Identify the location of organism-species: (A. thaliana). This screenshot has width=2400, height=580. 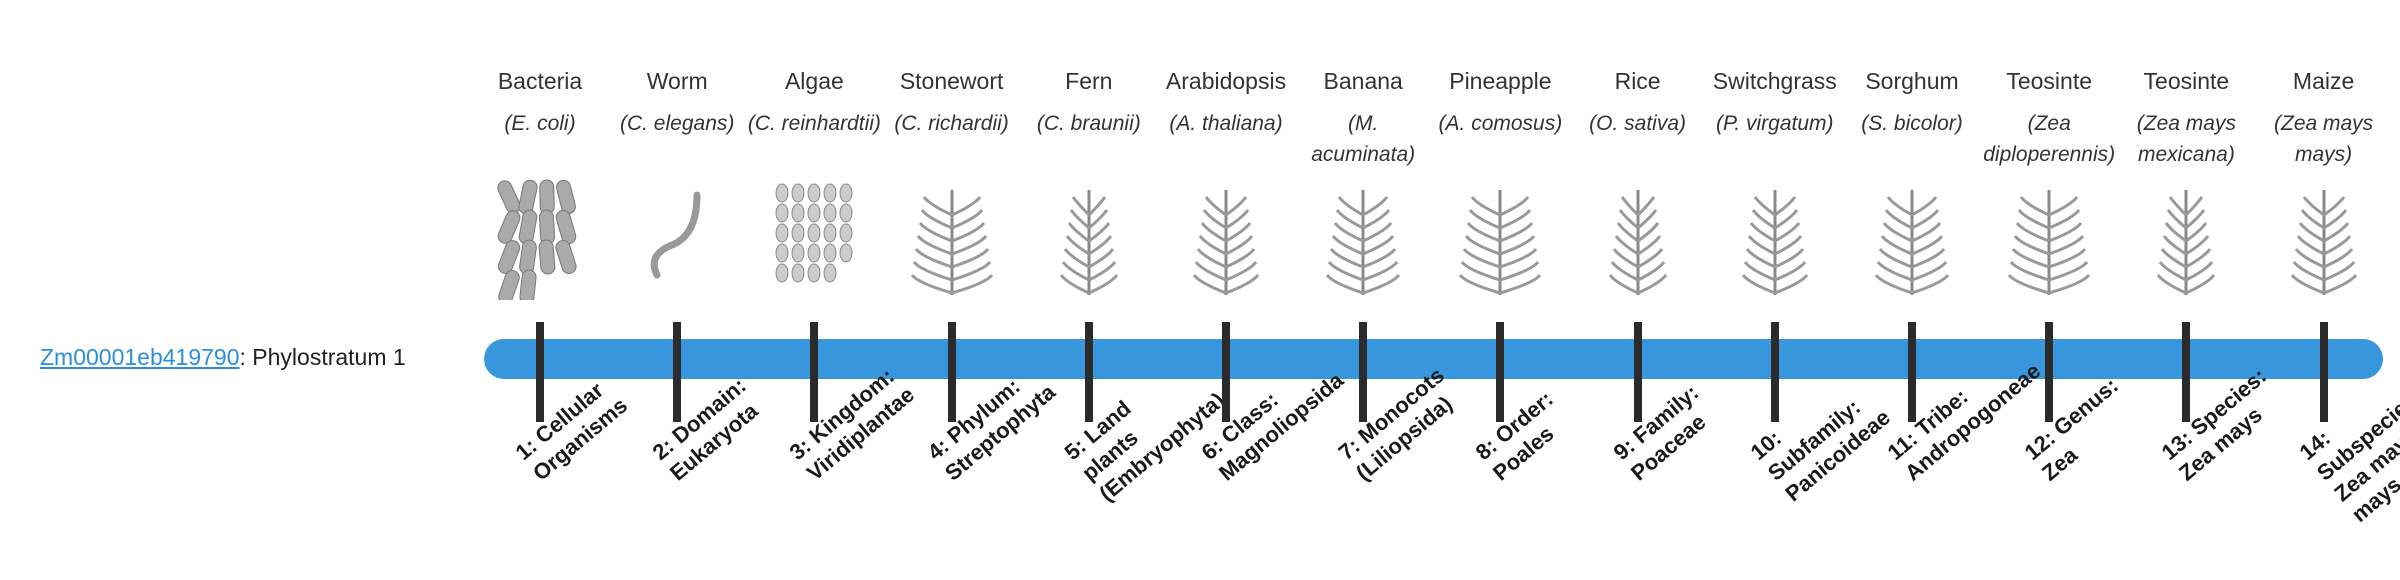
(1226, 123).